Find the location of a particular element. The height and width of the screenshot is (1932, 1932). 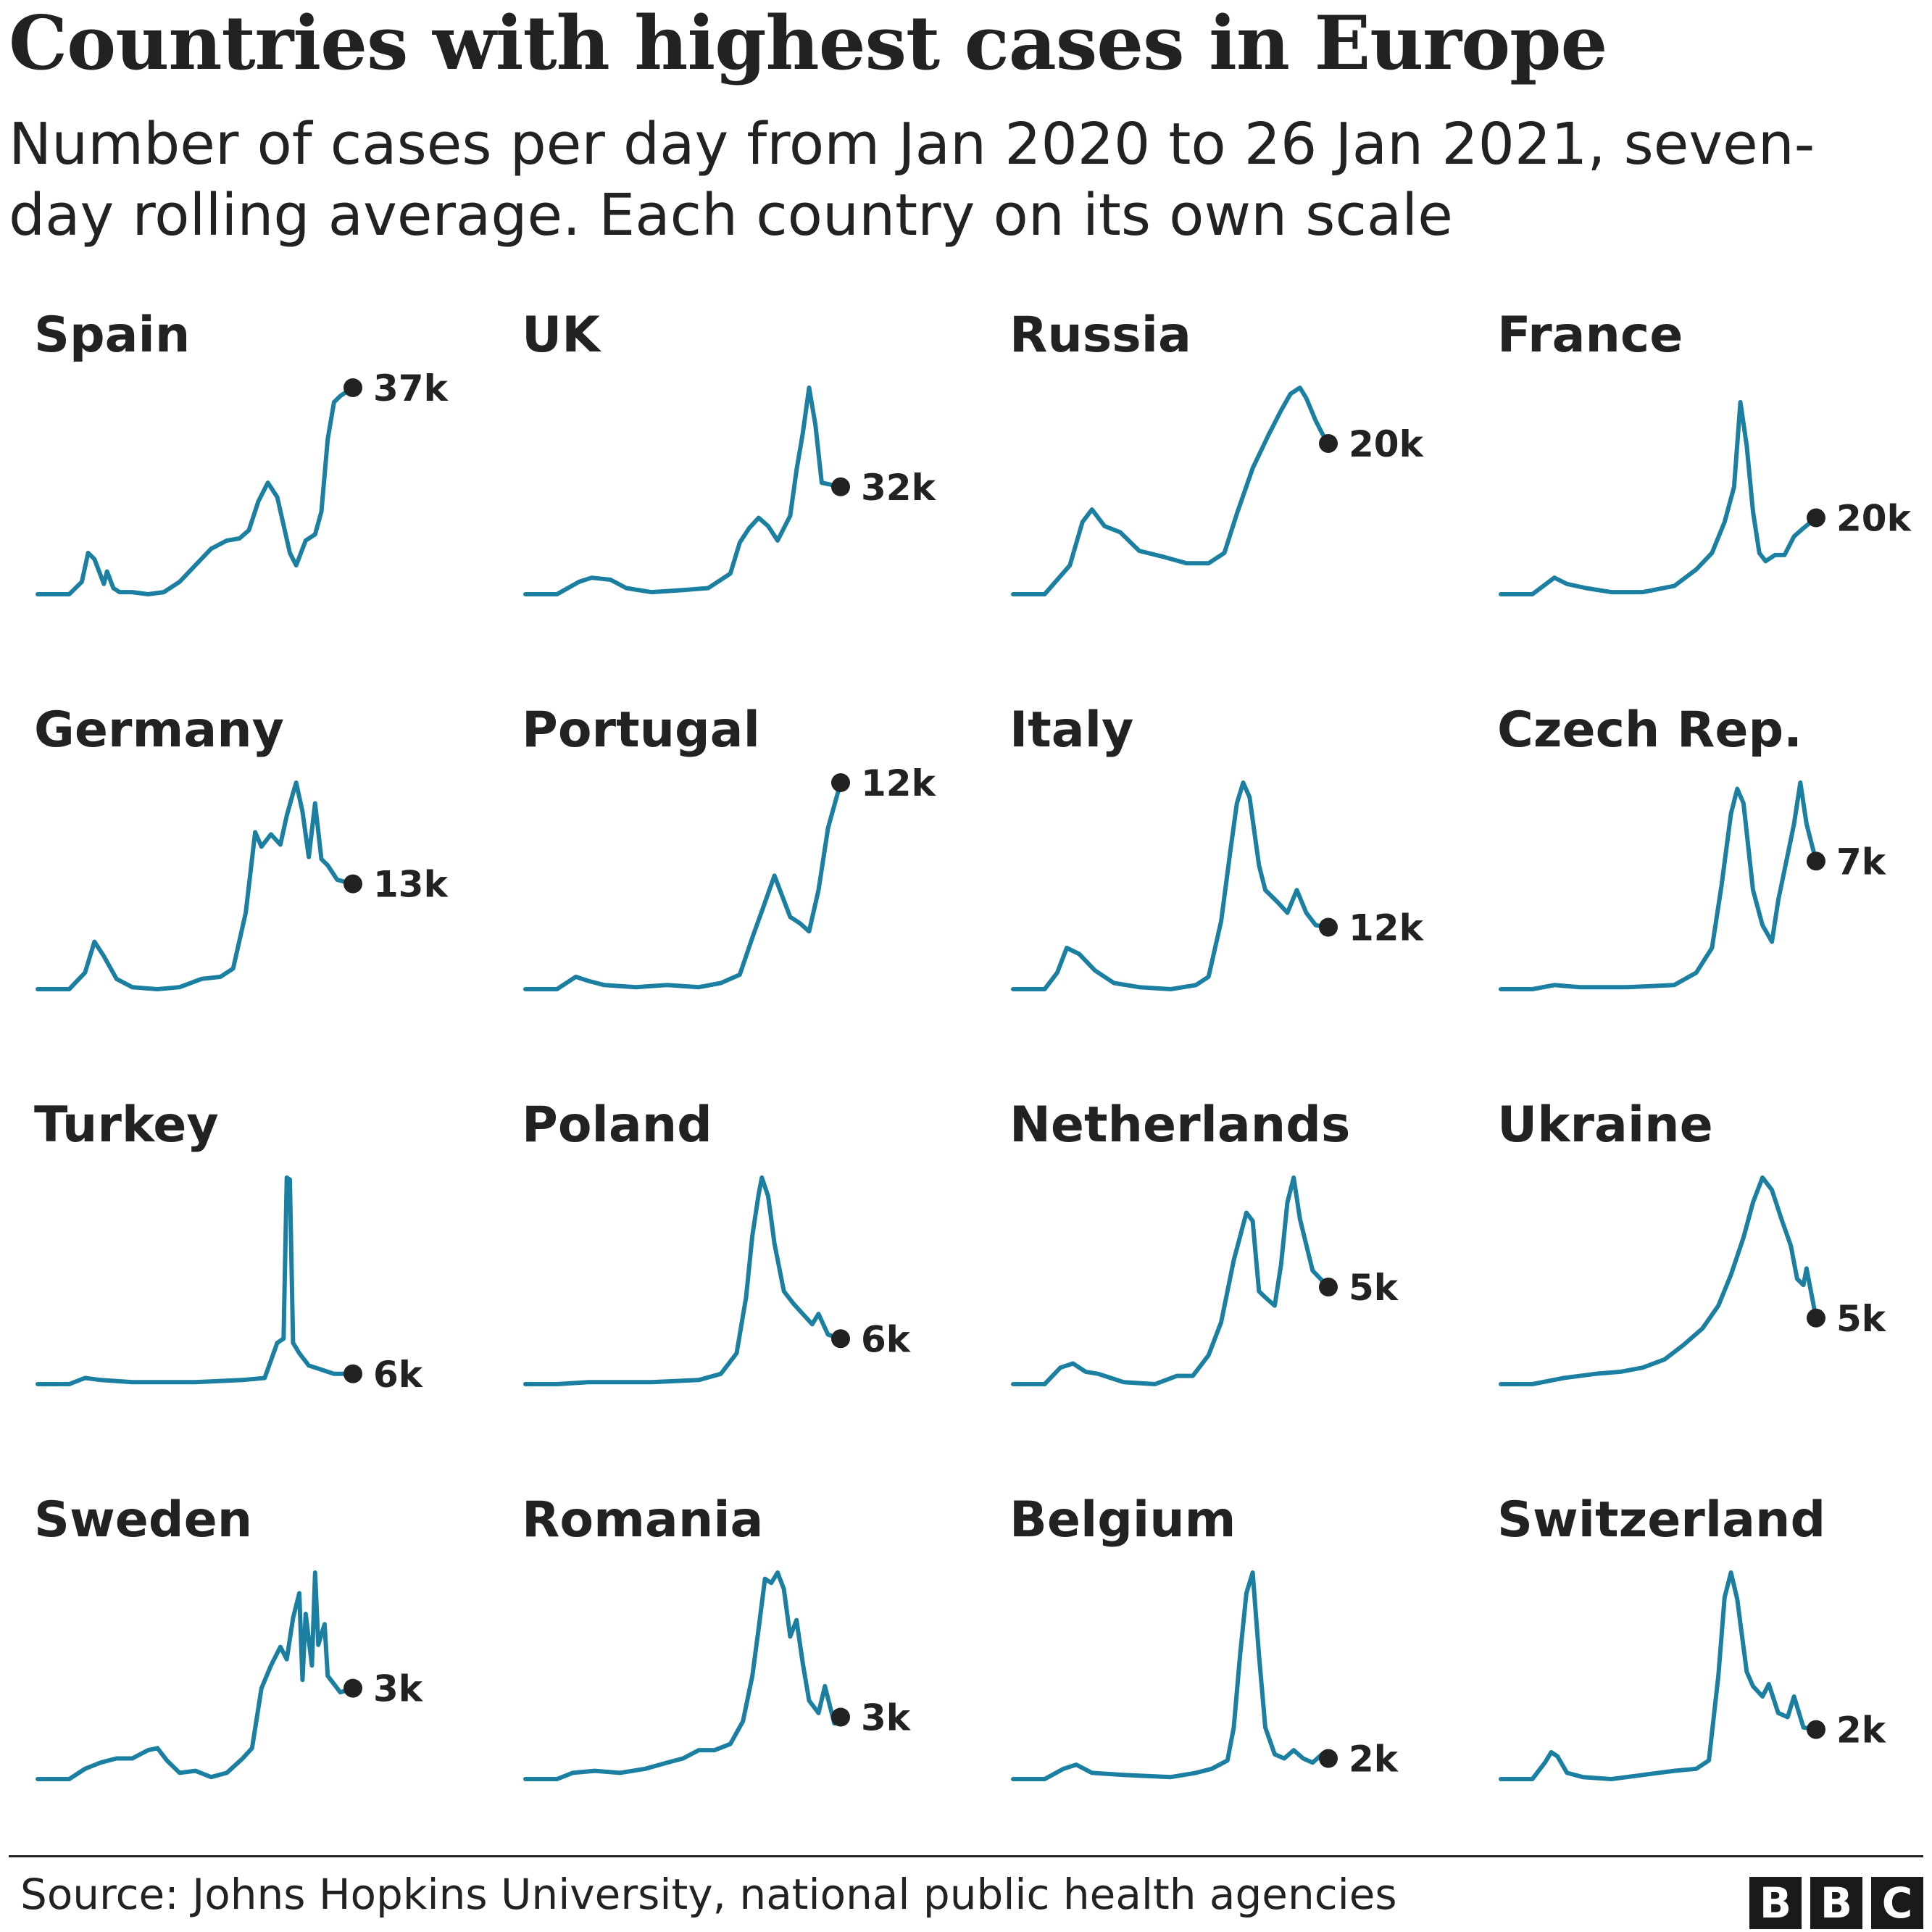

country-chart-czech-rep: Czech Rep. 7k is located at coordinates (1692, 846).